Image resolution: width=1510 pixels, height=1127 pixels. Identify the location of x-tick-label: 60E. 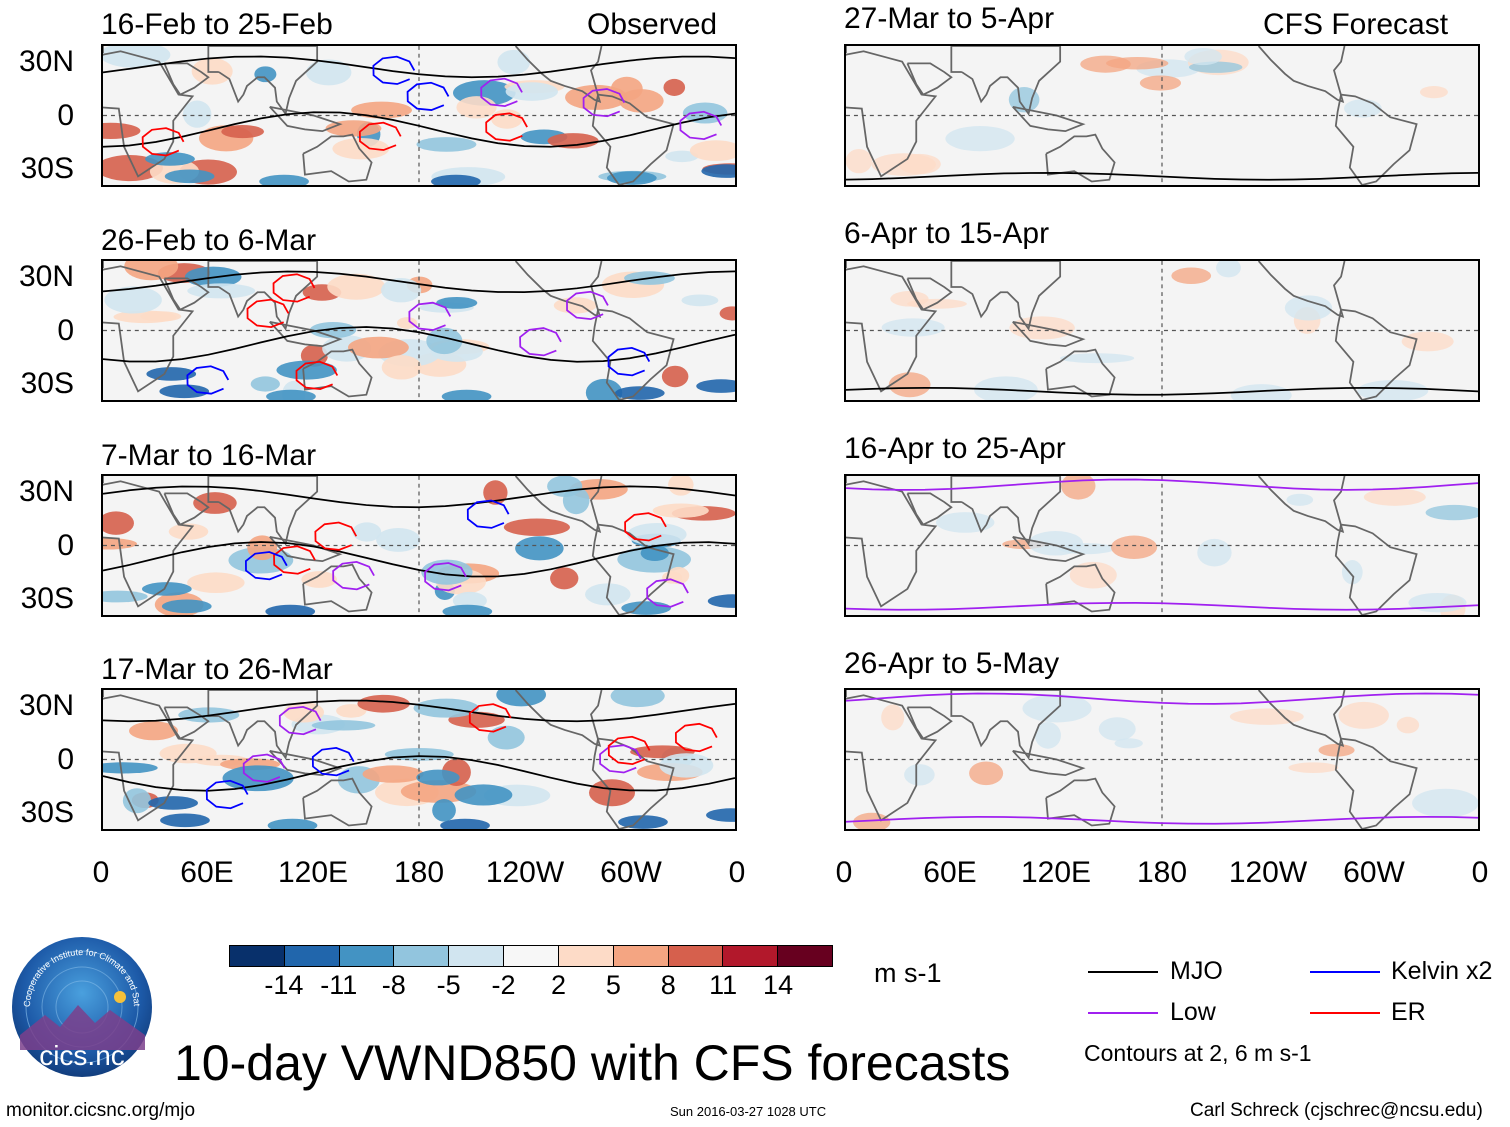
(950, 872).